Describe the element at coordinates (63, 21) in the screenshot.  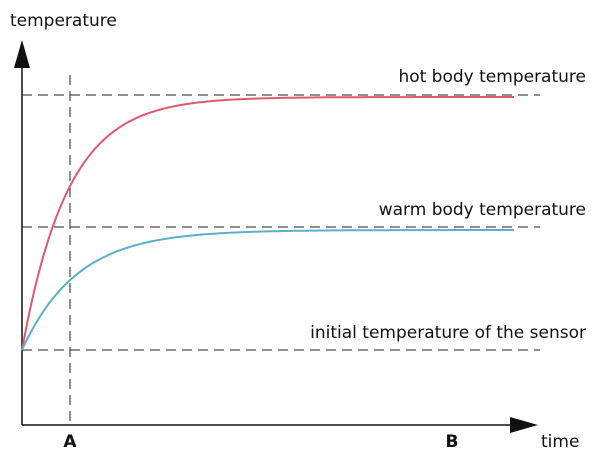
I see `y-axis-label: temperature` at that location.